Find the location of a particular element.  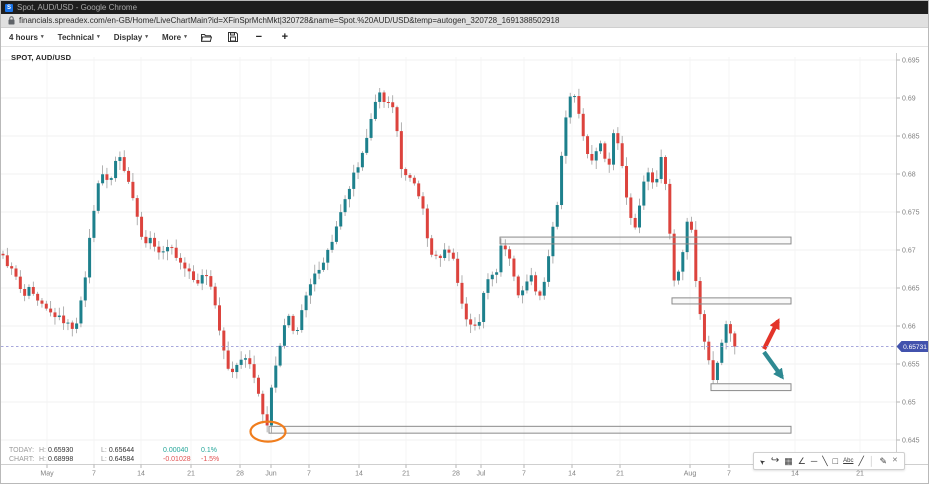

svg-text: 0.68 is located at coordinates (909, 175).